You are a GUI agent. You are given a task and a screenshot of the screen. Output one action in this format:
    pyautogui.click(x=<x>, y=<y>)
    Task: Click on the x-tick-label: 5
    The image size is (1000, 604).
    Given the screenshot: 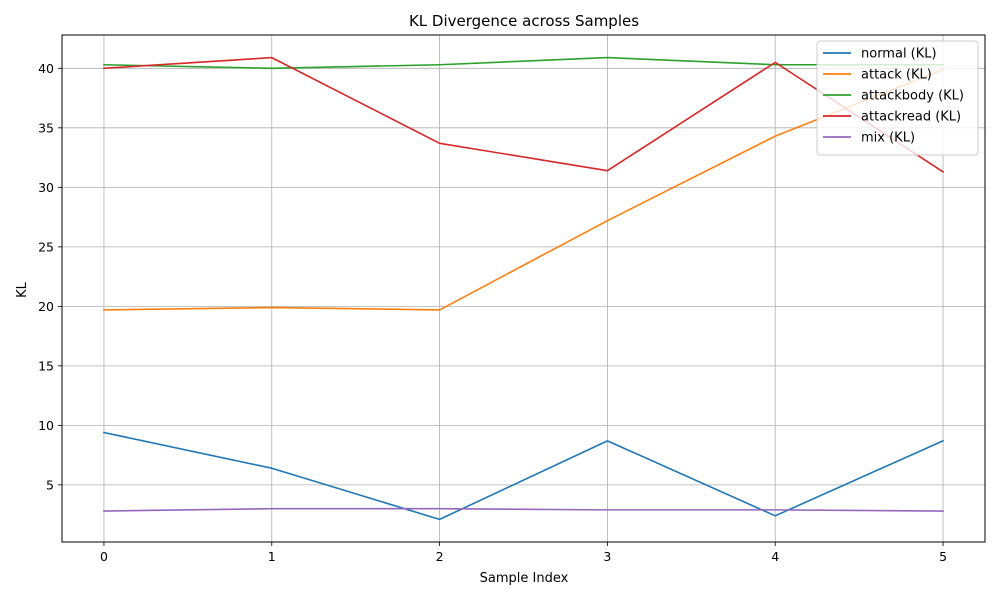 What is the action you would take?
    pyautogui.click(x=943, y=556)
    